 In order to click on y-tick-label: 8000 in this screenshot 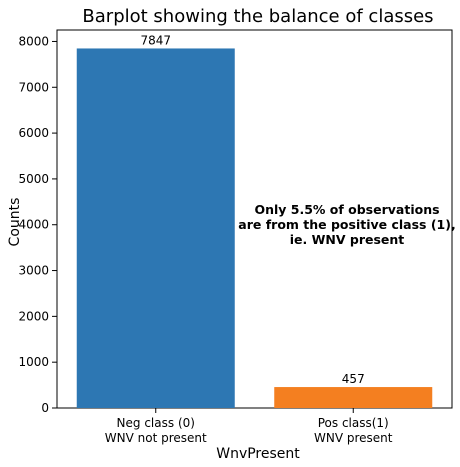, I will do `click(33, 41)`.